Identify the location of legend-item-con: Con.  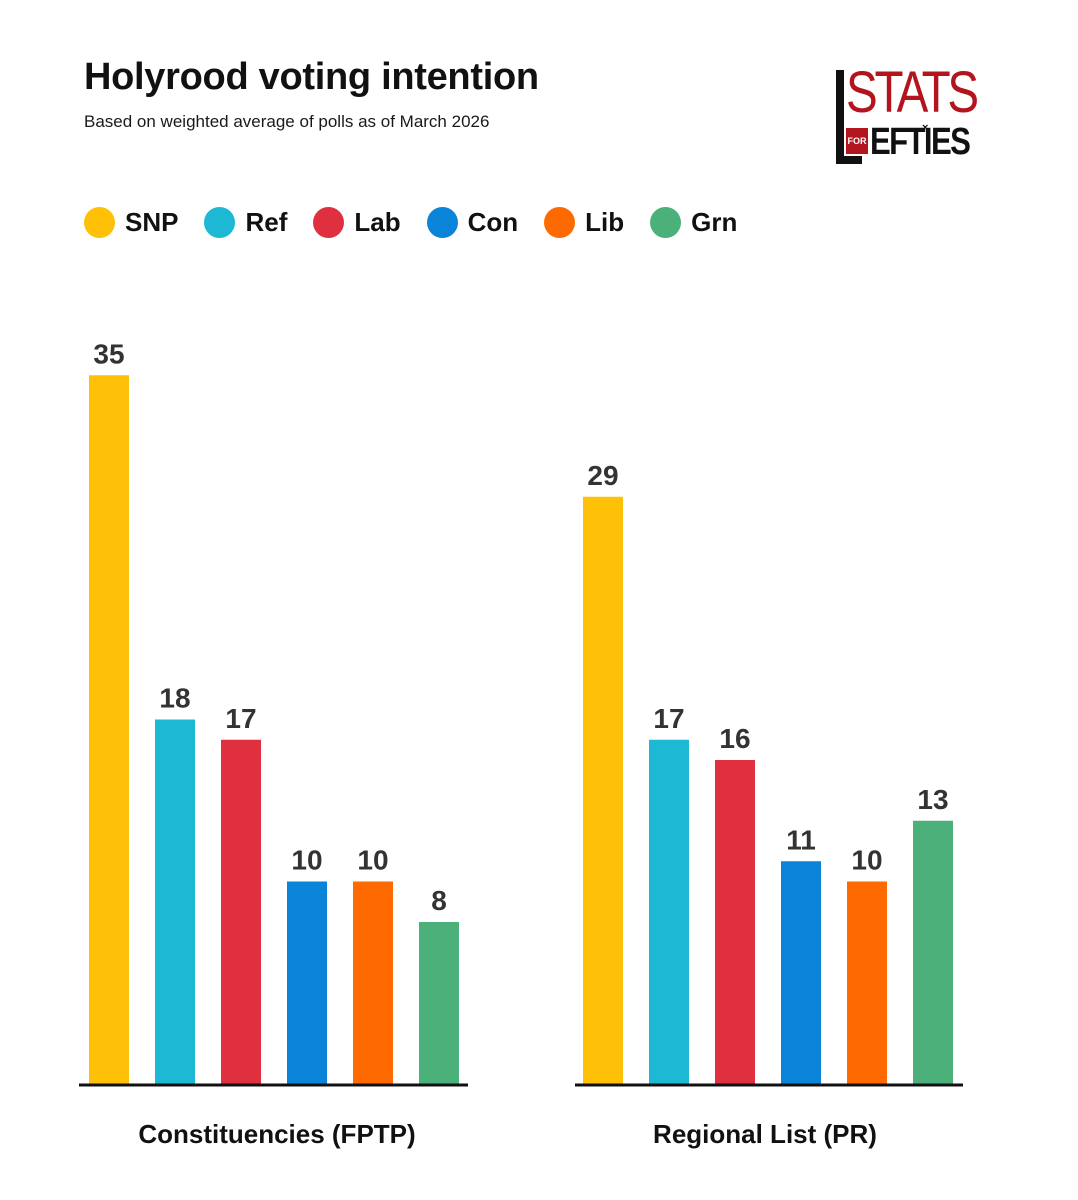
(472, 222).